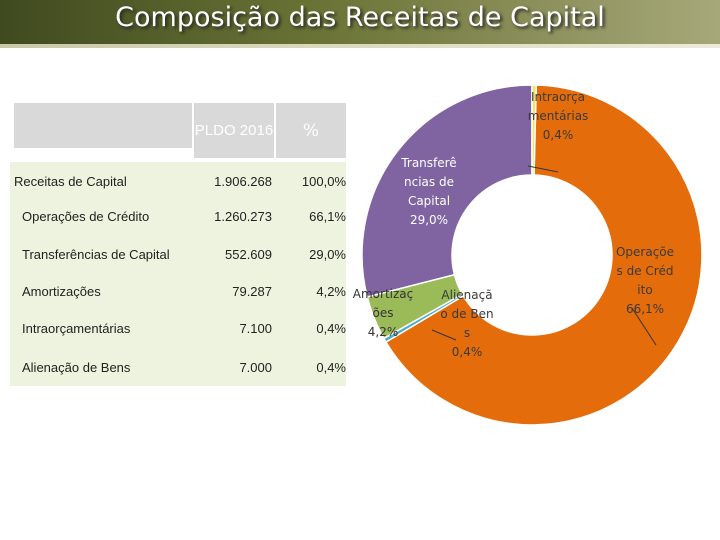 This screenshot has height=540, width=720. I want to click on row-label: Operações de Crédito, so click(86, 216).